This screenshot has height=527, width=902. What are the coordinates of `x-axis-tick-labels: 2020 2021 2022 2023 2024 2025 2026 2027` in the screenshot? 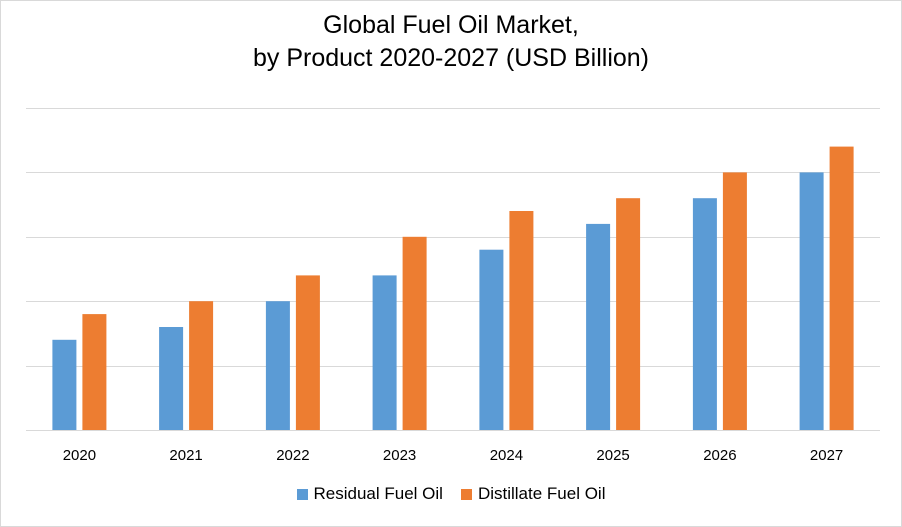 It's located at (453, 455).